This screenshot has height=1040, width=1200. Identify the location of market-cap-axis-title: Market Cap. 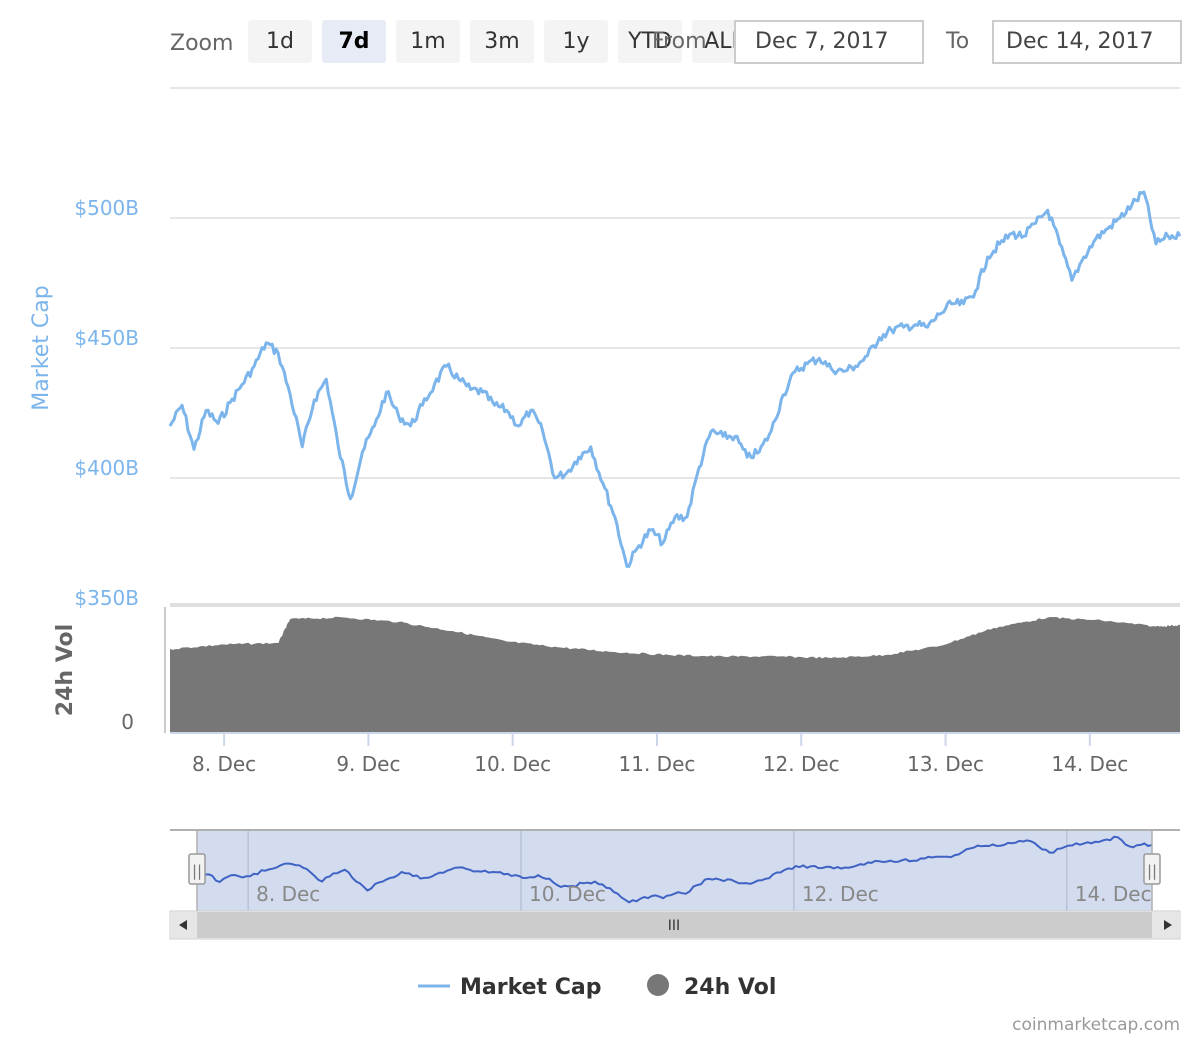
(41, 347).